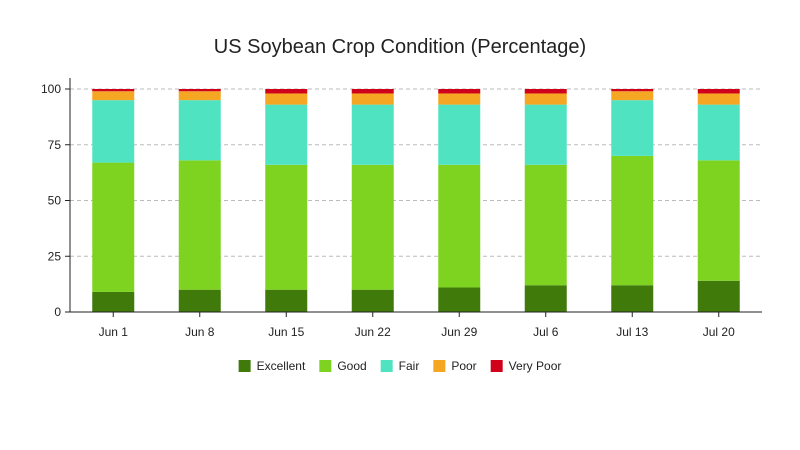  Describe the element at coordinates (463, 366) in the screenshot. I see `legend-label: Poor` at that location.